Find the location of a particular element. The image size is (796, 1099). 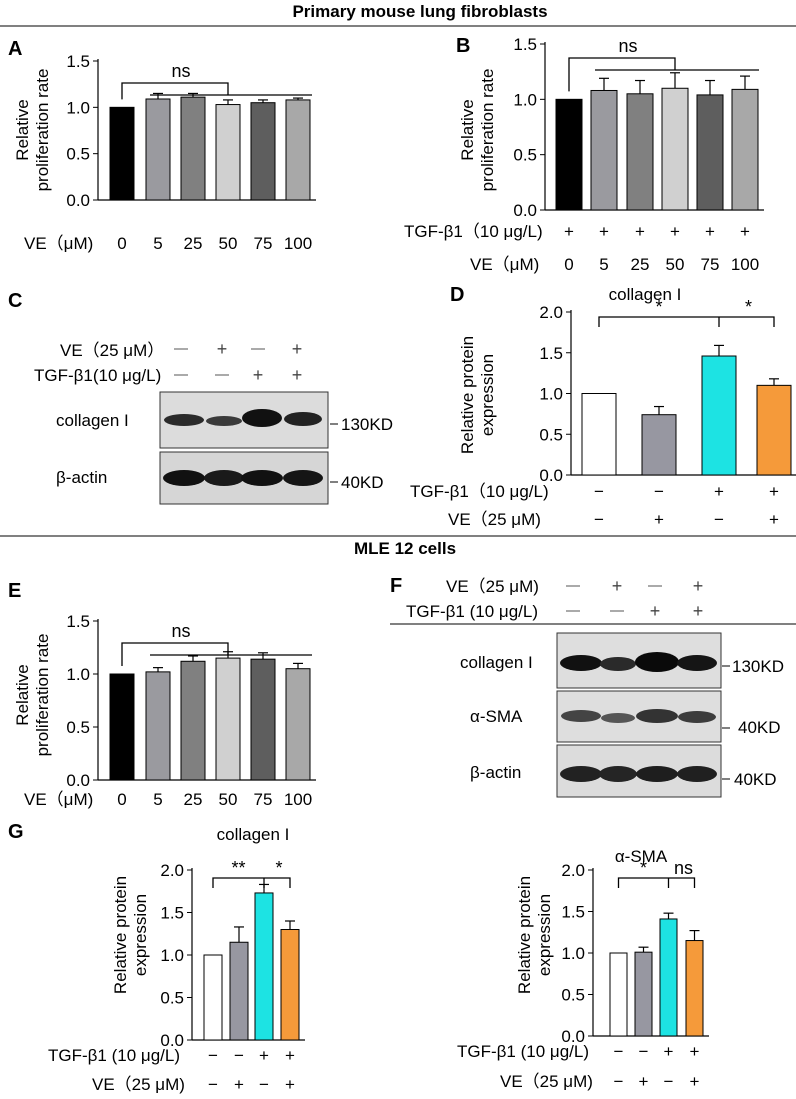

blot-c-tgf-signs: + + is located at coordinates (238, 375).